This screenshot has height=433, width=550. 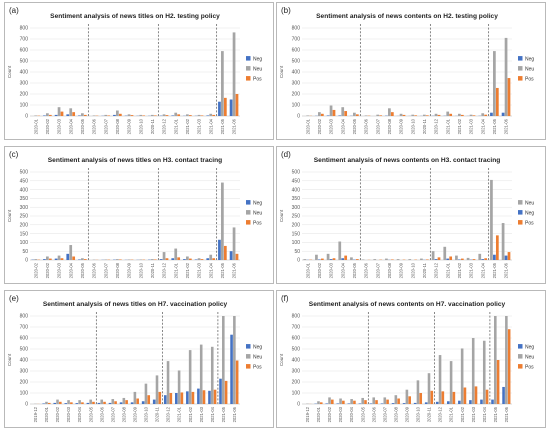 What do you see at coordinates (331, 126) in the screenshot?
I see `x-tick-label: 2020-03` at bounding box center [331, 126].